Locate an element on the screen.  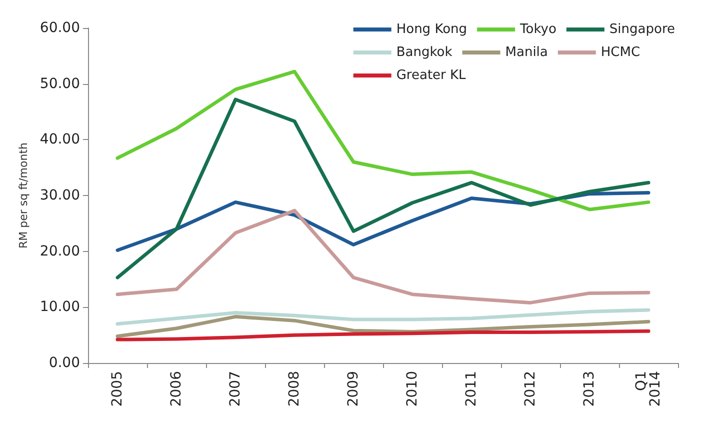
x-tick-label: 2005 is located at coordinates (118, 389).